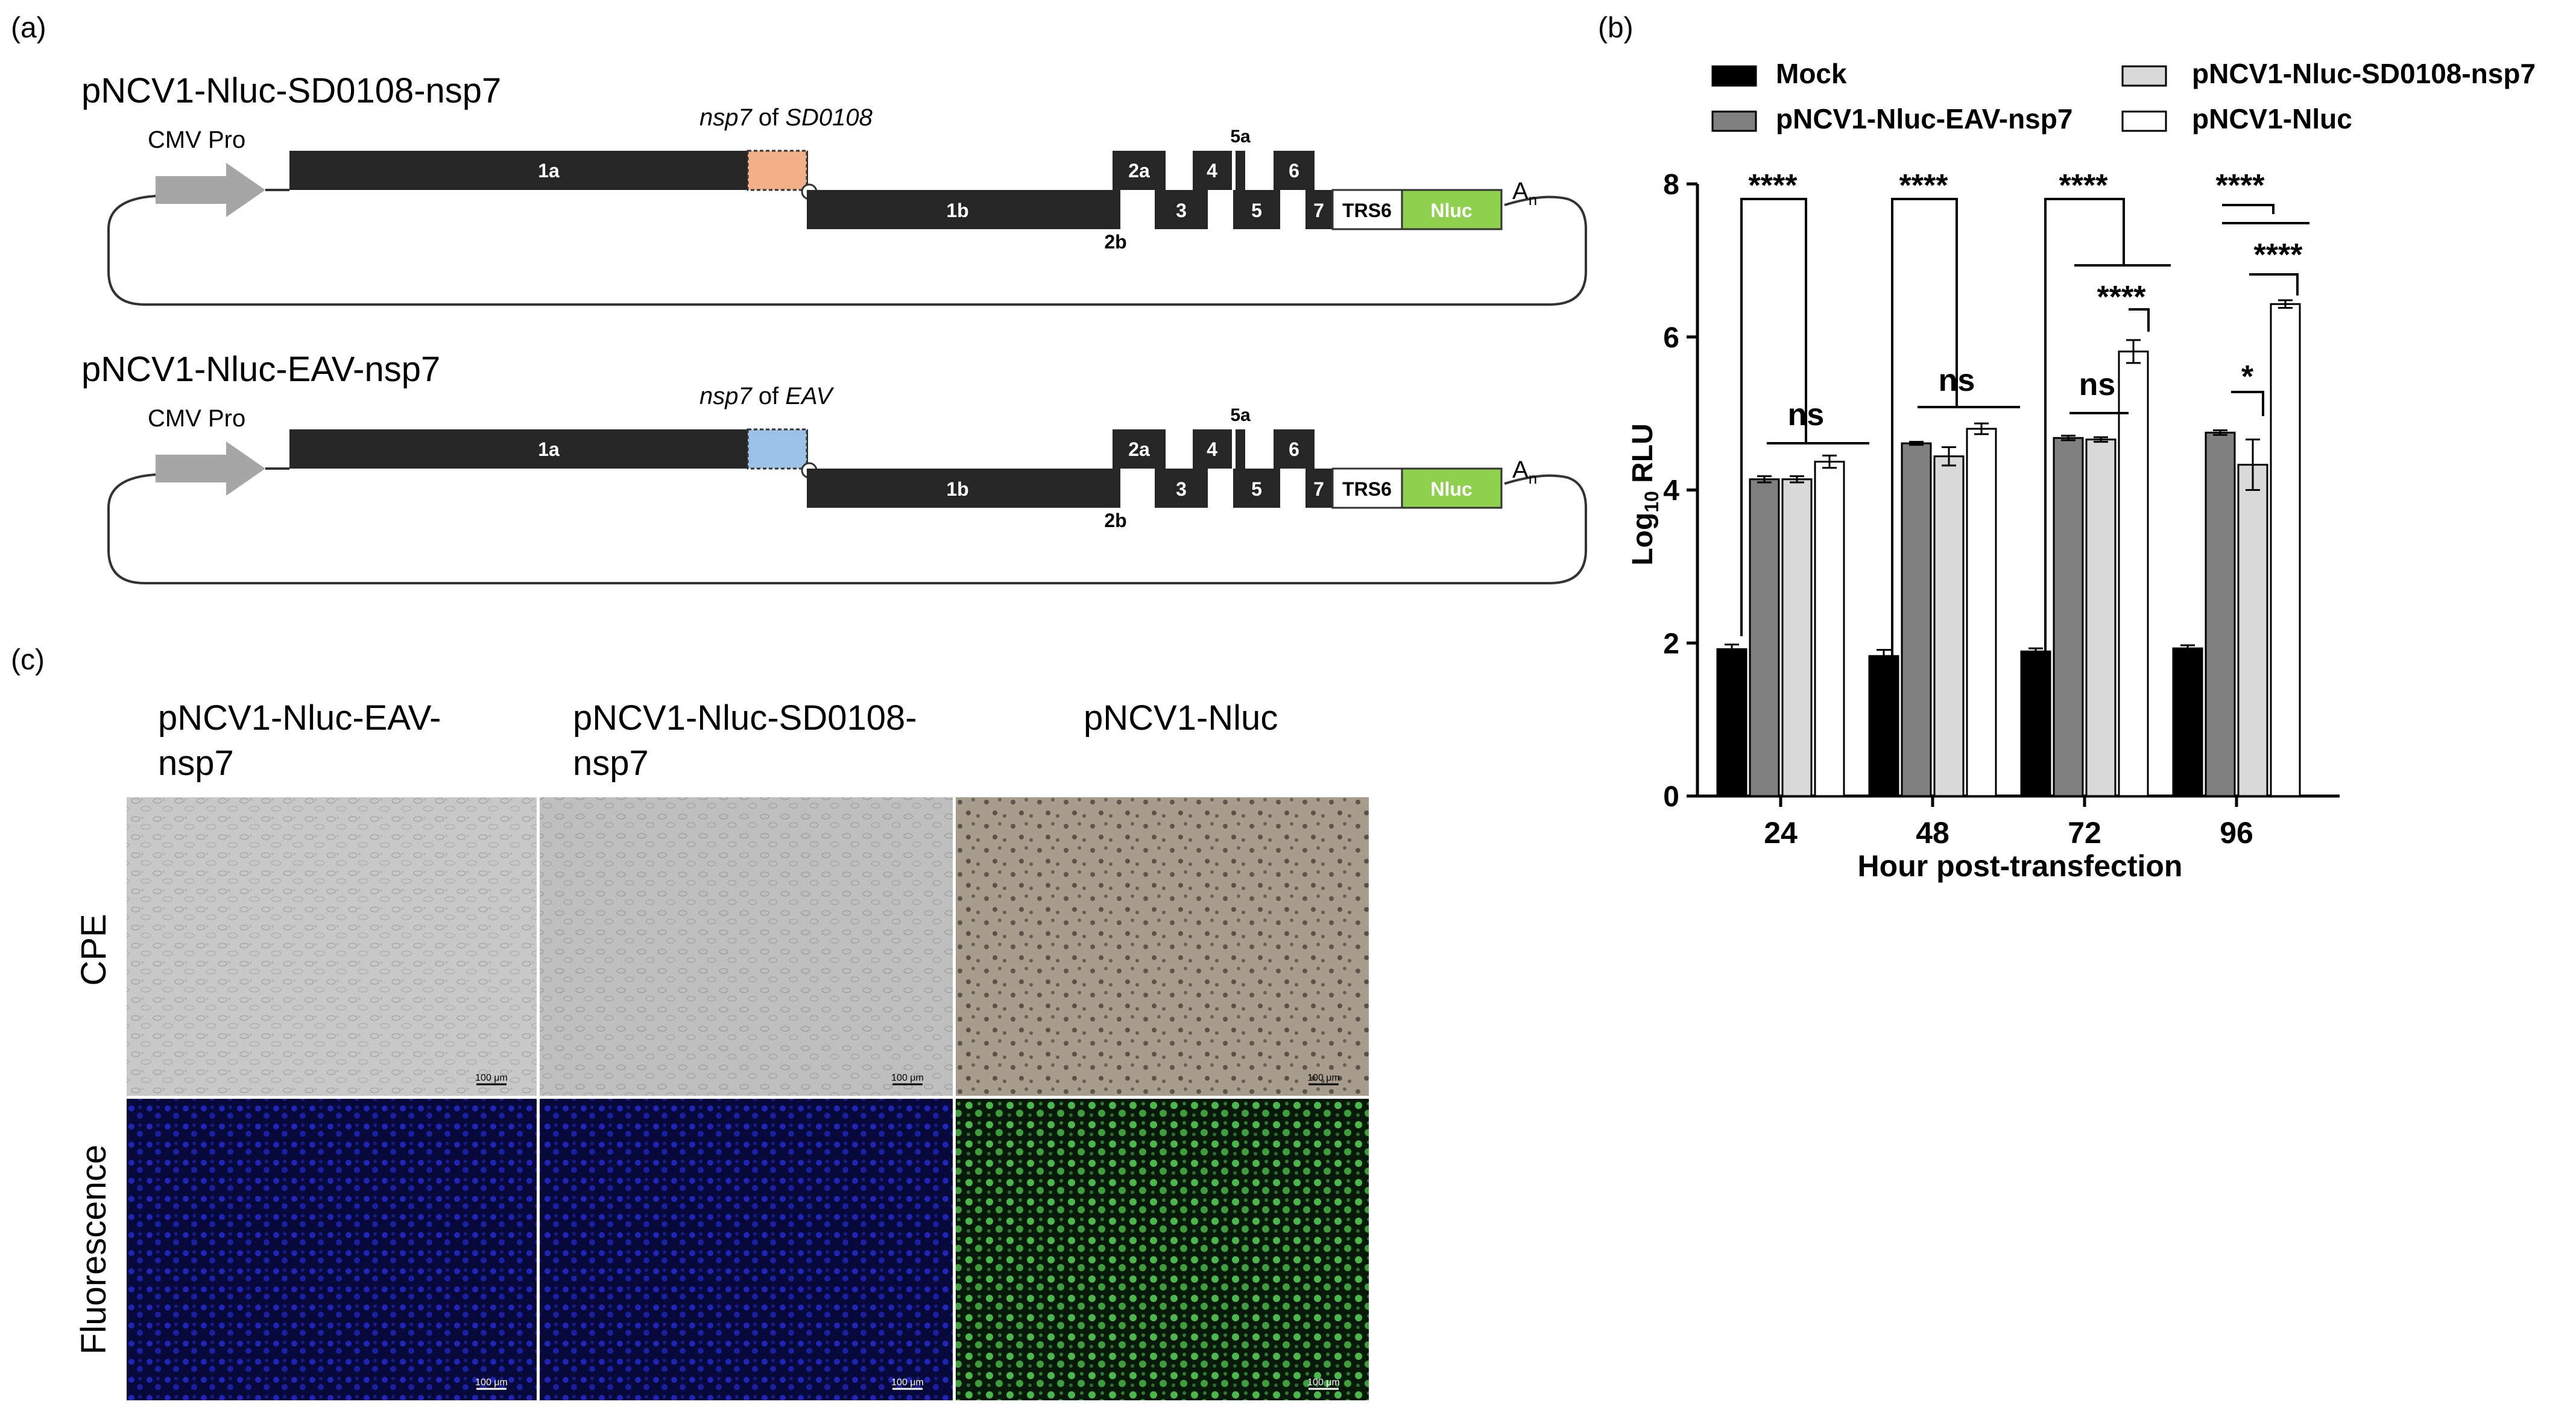 Image resolution: width=2576 pixels, height=1416 pixels. Describe the element at coordinates (2020, 866) in the screenshot. I see `x-axis-label: Hour post-transfection` at that location.